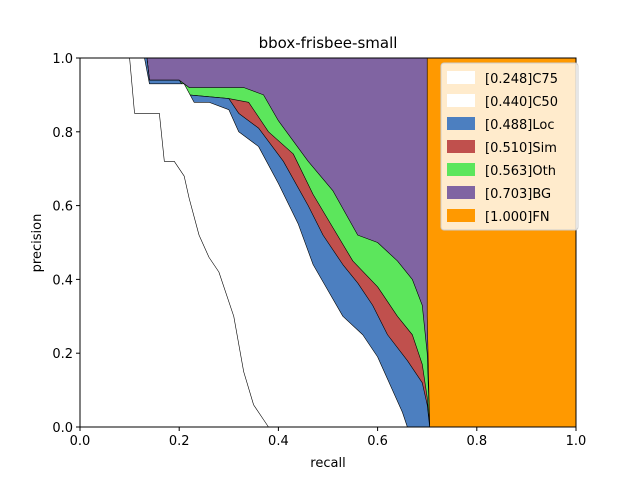 This screenshot has width=640, height=480. What do you see at coordinates (62, 59) in the screenshot?
I see `y-tick-label: 1.0` at bounding box center [62, 59].